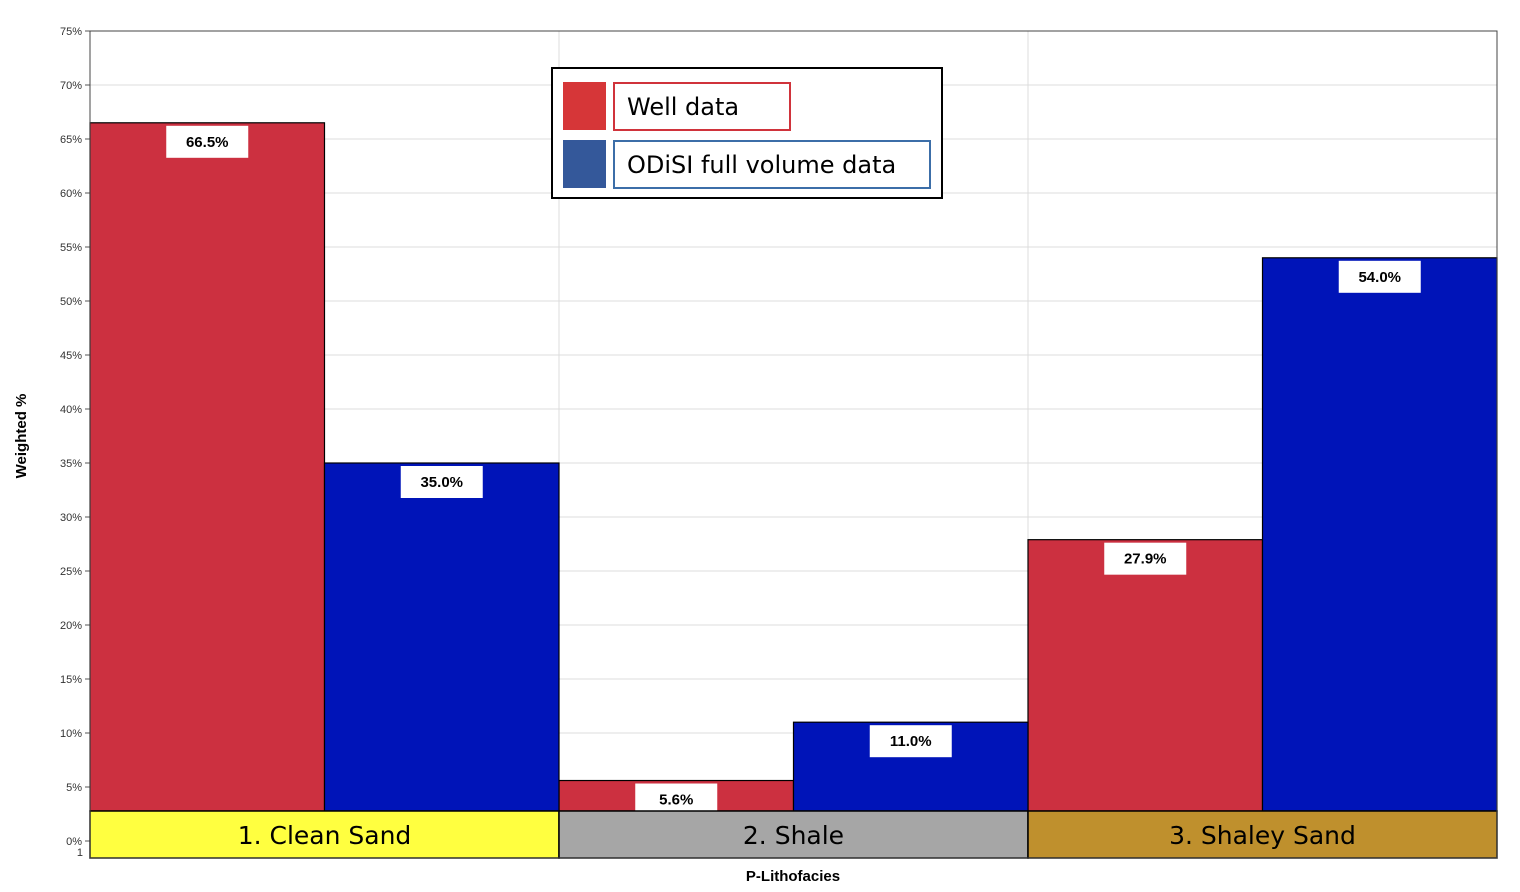  Describe the element at coordinates (71, 356) in the screenshot. I see `y-tick-label: 45%` at that location.